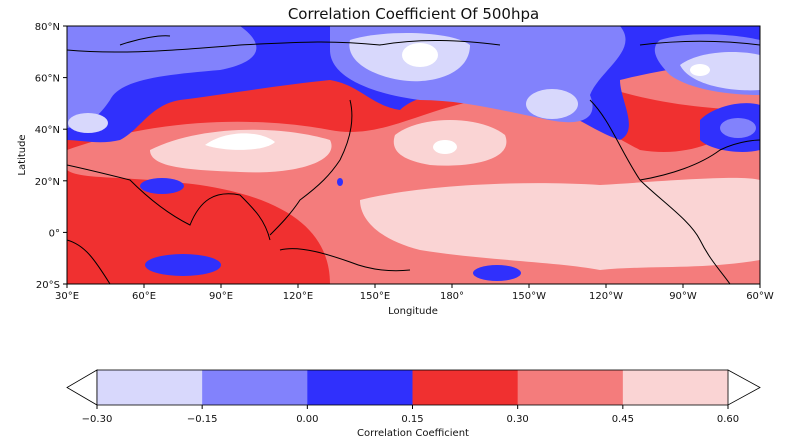 This screenshot has height=444, width=800. I want to click on colorbar: −0.30 −0.15 0.00 0.15 0.30 0.45 0.60, so click(413, 397).